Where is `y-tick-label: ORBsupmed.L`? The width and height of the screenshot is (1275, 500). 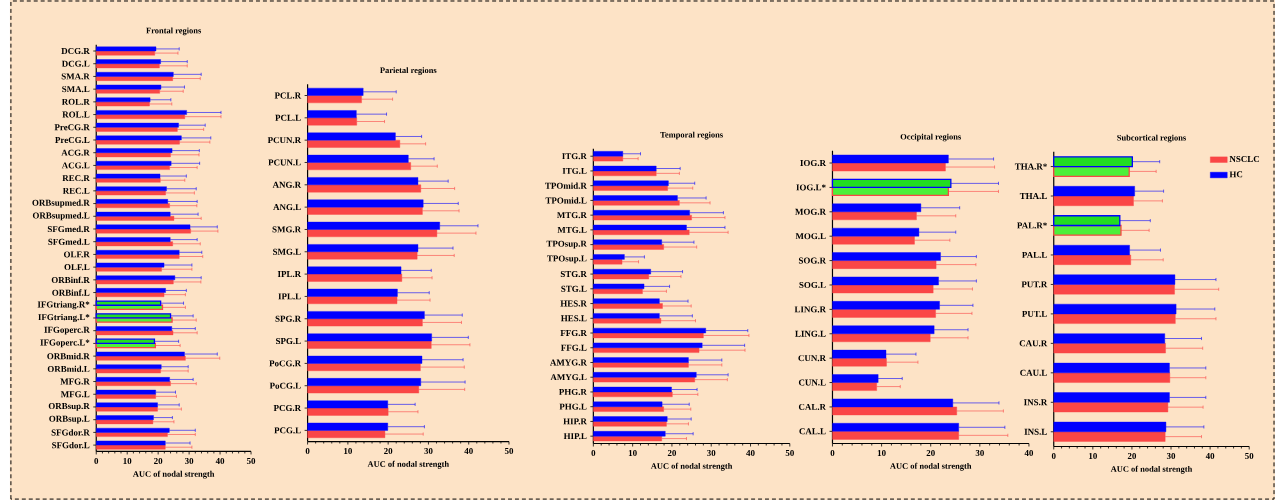
y-tick-label: ORBsupmed.L is located at coordinates (61, 216).